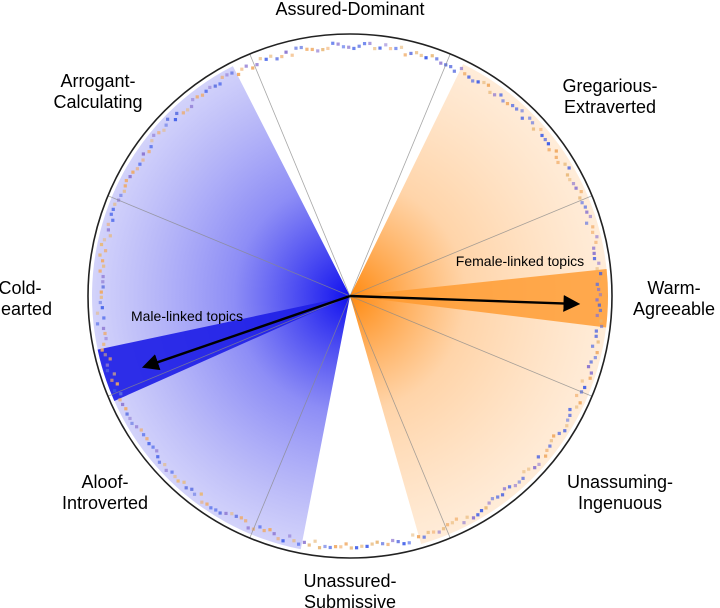  What do you see at coordinates (97, 102) in the screenshot?
I see `octant-label-line: Calculating` at bounding box center [97, 102].